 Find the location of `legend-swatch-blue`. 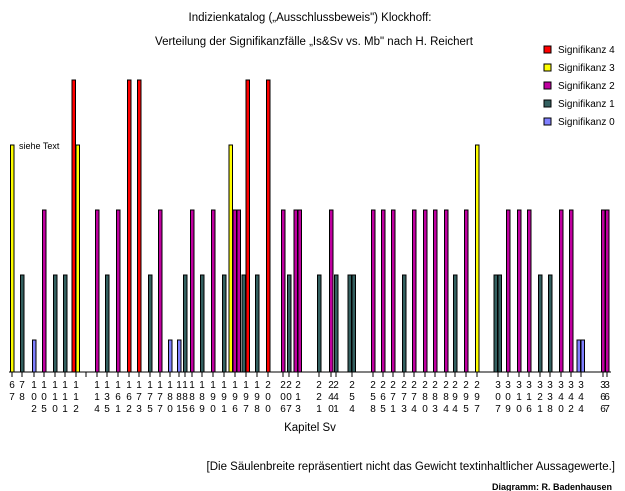

legend-swatch-blue is located at coordinates (547, 121).